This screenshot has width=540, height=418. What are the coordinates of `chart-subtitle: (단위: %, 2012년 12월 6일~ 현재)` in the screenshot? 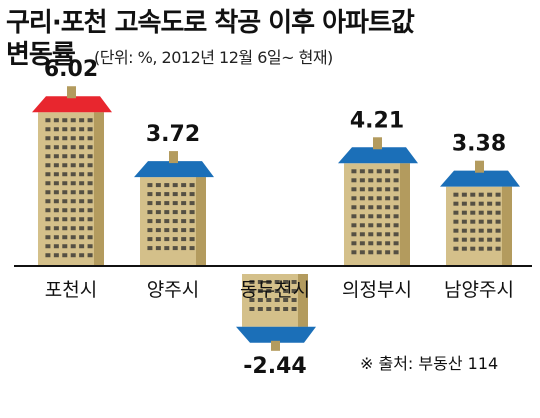 It's located at (213, 57).